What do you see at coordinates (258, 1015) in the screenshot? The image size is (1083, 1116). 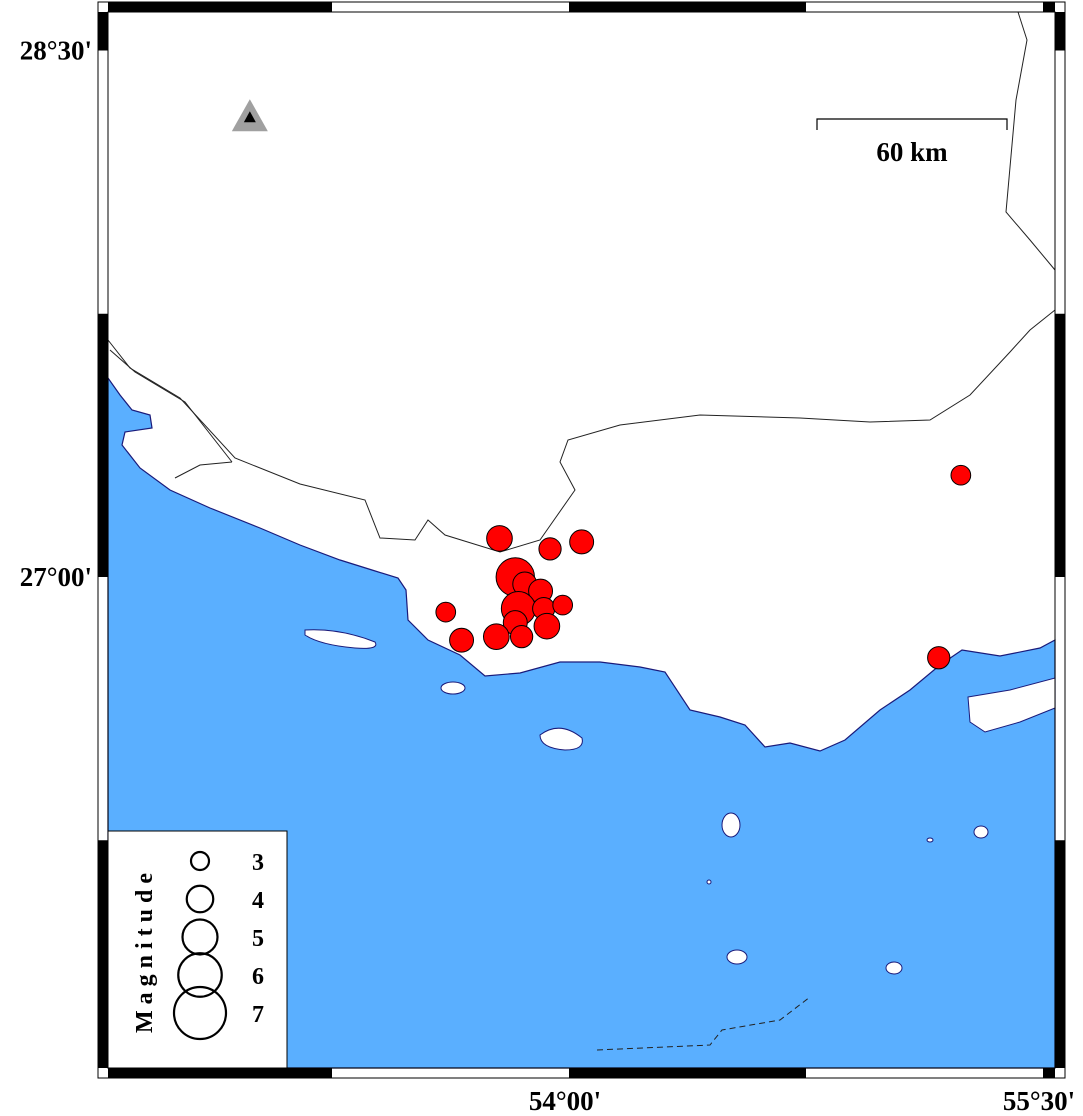 I see `legend-label: 7` at bounding box center [258, 1015].